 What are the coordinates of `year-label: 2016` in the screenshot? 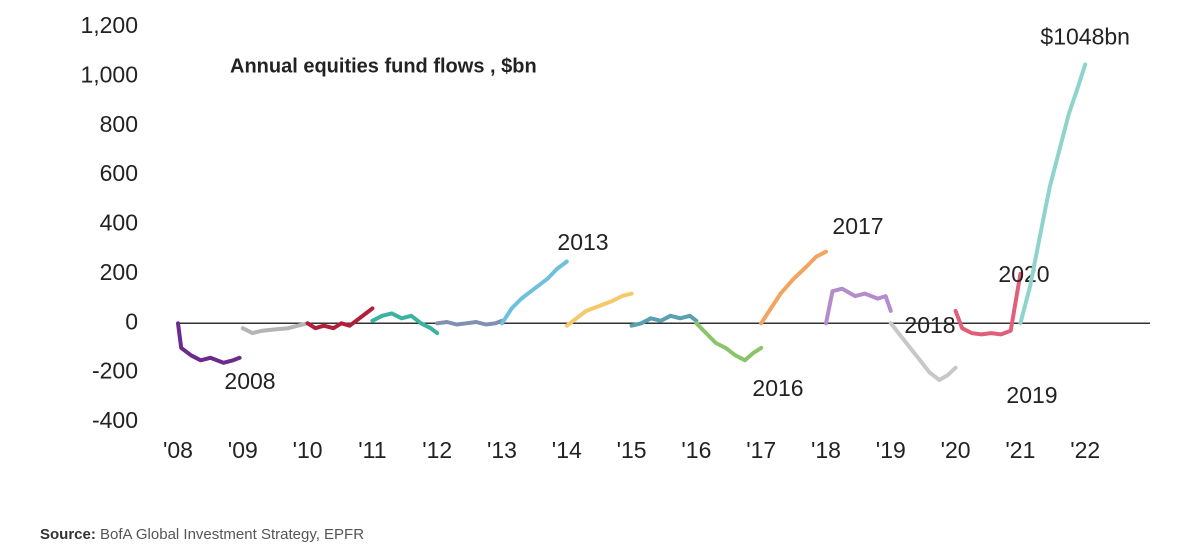 It's located at (777, 388).